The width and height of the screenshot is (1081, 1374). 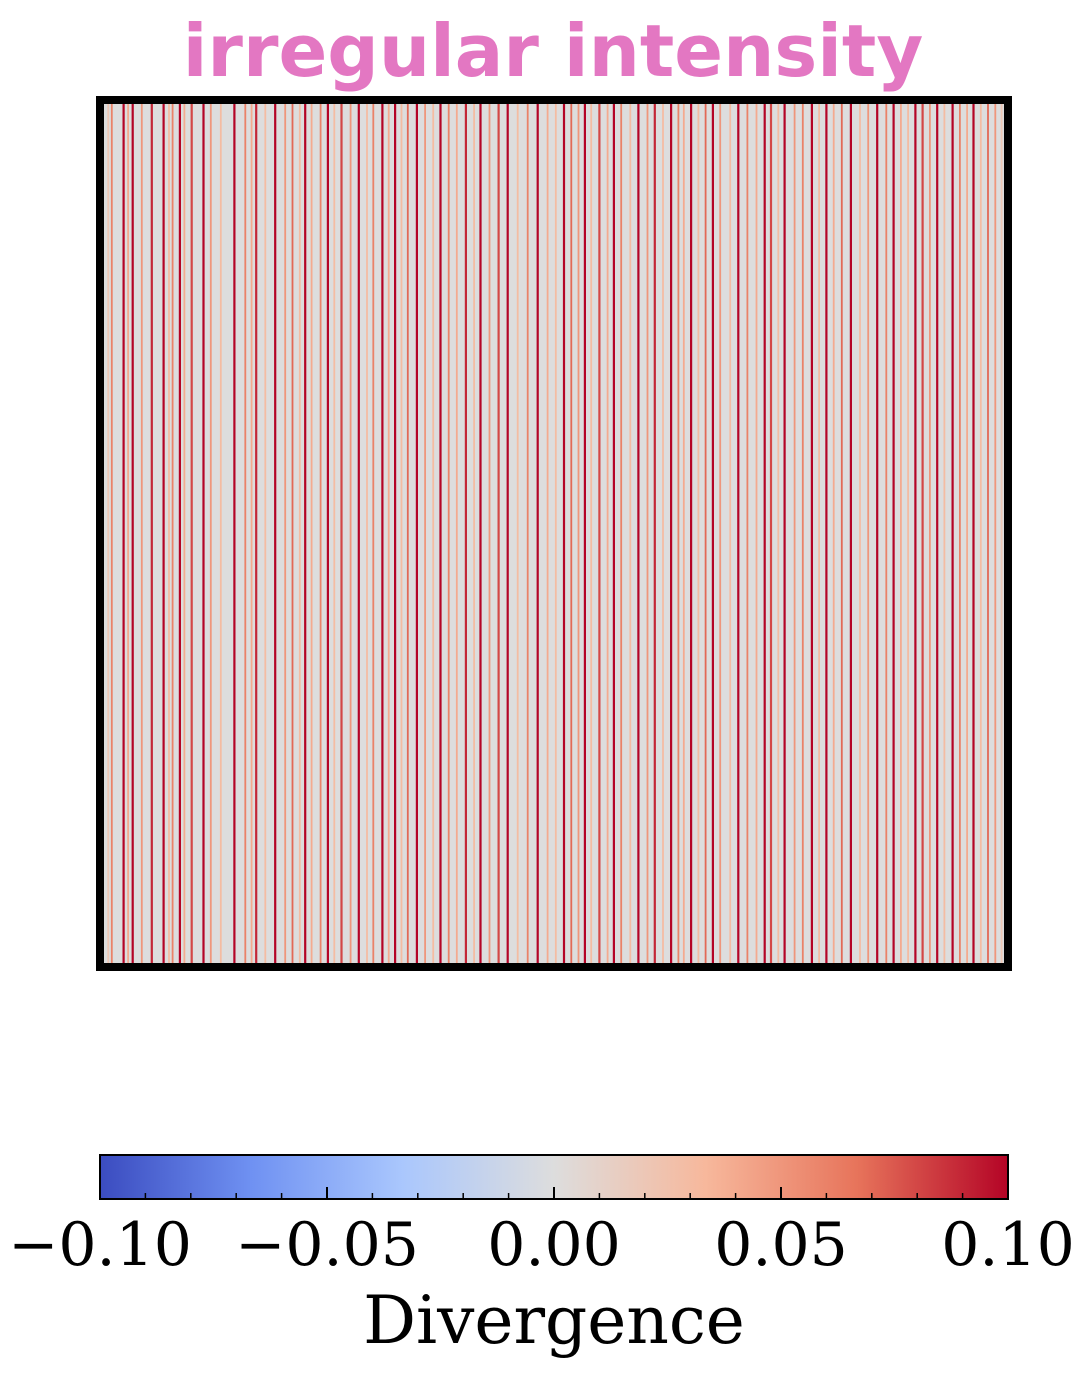 I want to click on colorbar-tick-labels: −0.10 −0.05 0.00 0.05 0.10, so click(x=541, y=1245).